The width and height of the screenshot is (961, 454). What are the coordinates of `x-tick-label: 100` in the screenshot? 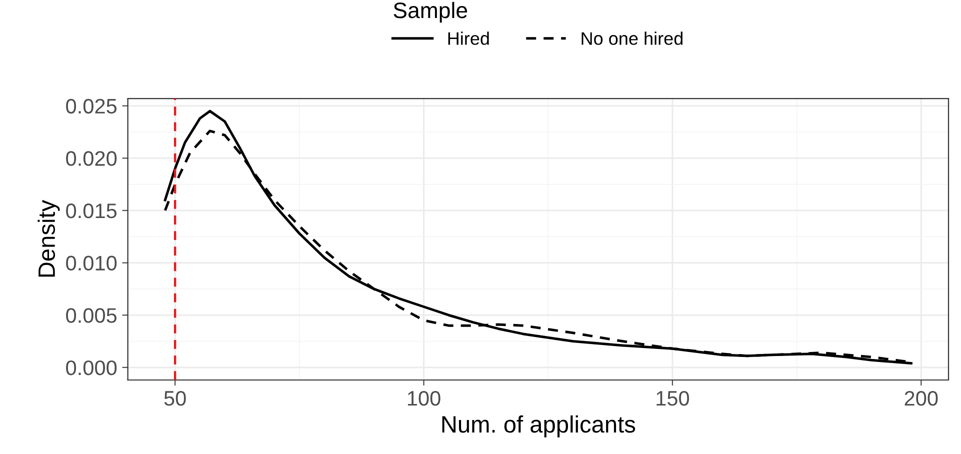 It's located at (424, 398).